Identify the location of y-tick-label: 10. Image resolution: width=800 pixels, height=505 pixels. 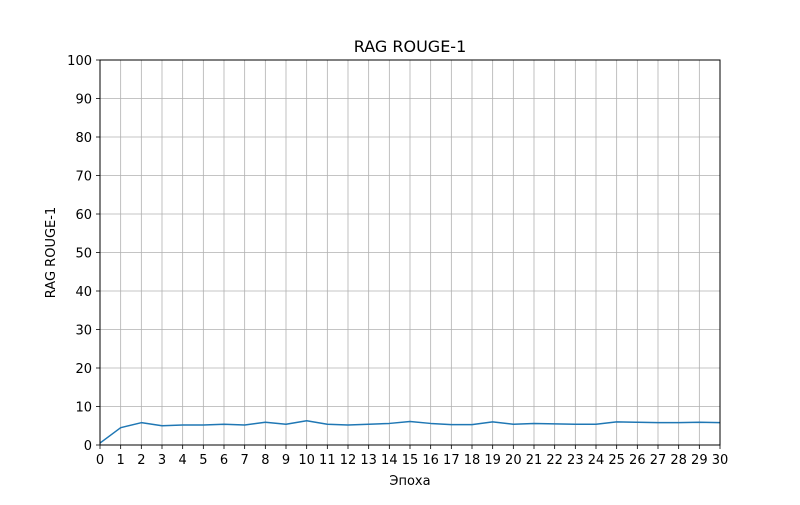
(83, 408).